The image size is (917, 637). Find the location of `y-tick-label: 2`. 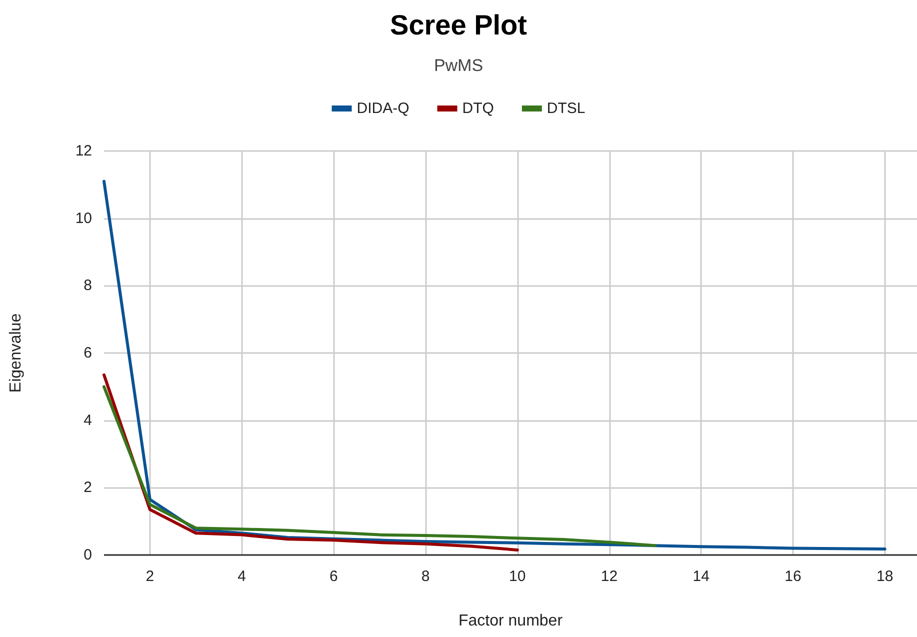

y-tick-label: 2 is located at coordinates (88, 487).